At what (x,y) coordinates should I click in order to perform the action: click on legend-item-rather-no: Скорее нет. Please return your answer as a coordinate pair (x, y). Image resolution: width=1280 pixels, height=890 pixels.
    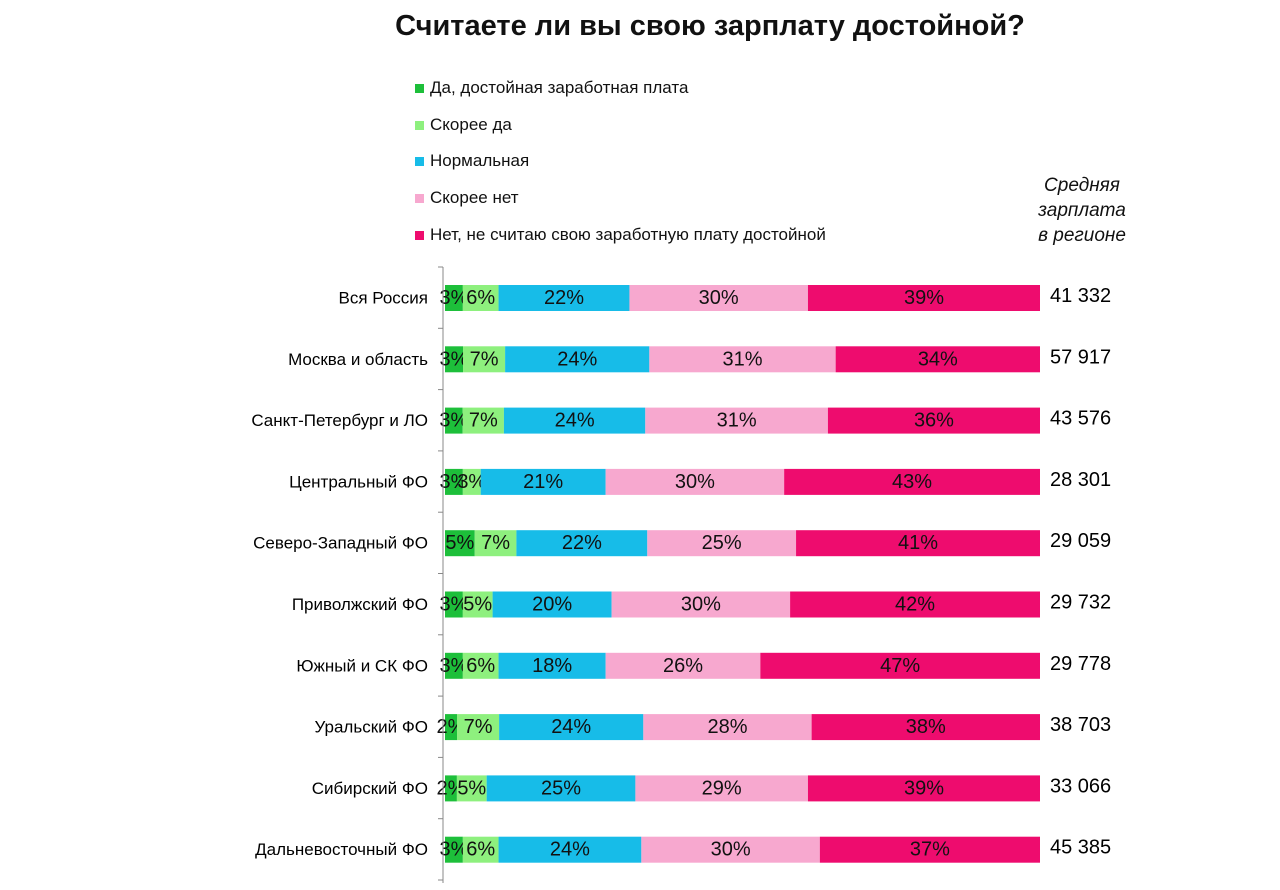
    Looking at the image, I should click on (467, 198).